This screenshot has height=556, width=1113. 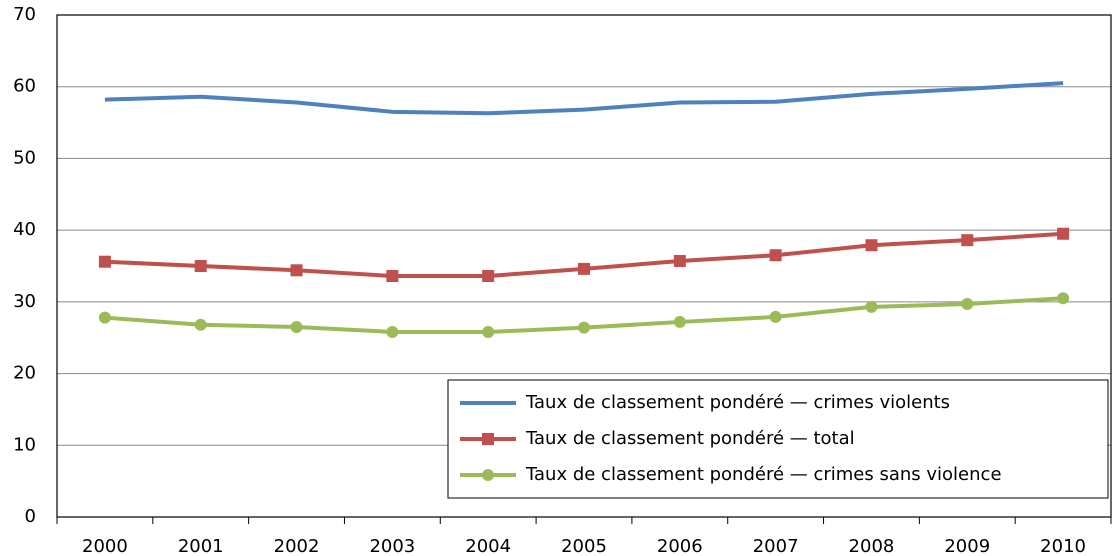 What do you see at coordinates (392, 546) in the screenshot?
I see `x-tick-label: 2003` at bounding box center [392, 546].